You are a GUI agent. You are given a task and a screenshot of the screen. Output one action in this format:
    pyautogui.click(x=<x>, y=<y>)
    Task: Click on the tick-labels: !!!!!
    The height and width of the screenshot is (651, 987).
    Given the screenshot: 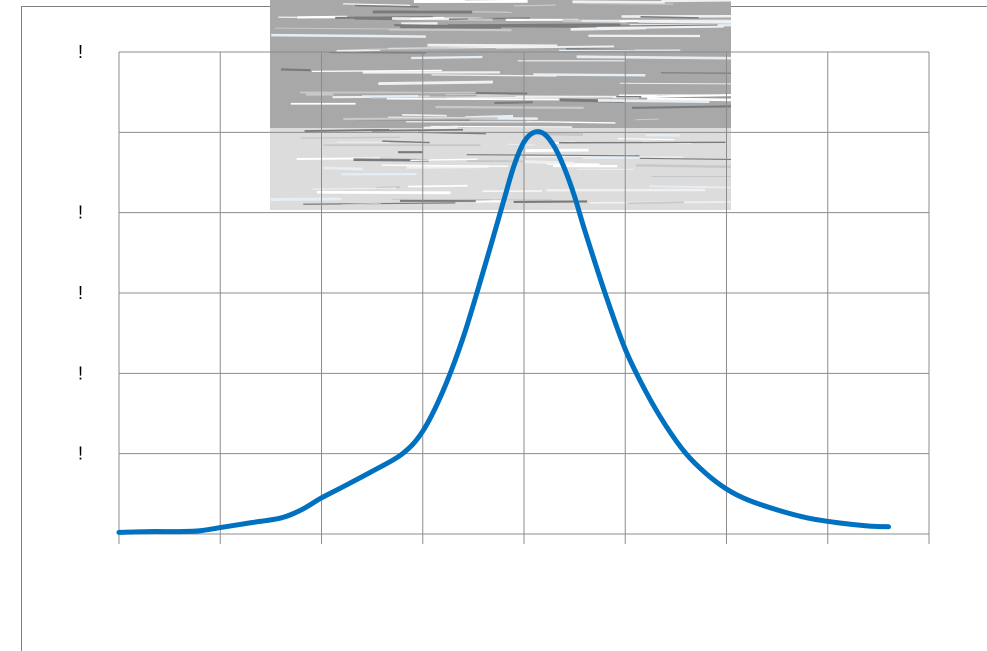 What is the action you would take?
    pyautogui.click(x=80, y=253)
    